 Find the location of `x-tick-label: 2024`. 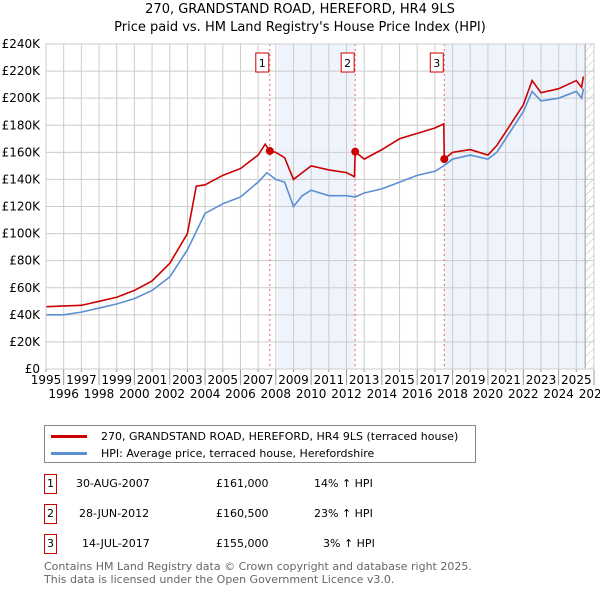

x-tick-label: 2024 is located at coordinates (558, 394).